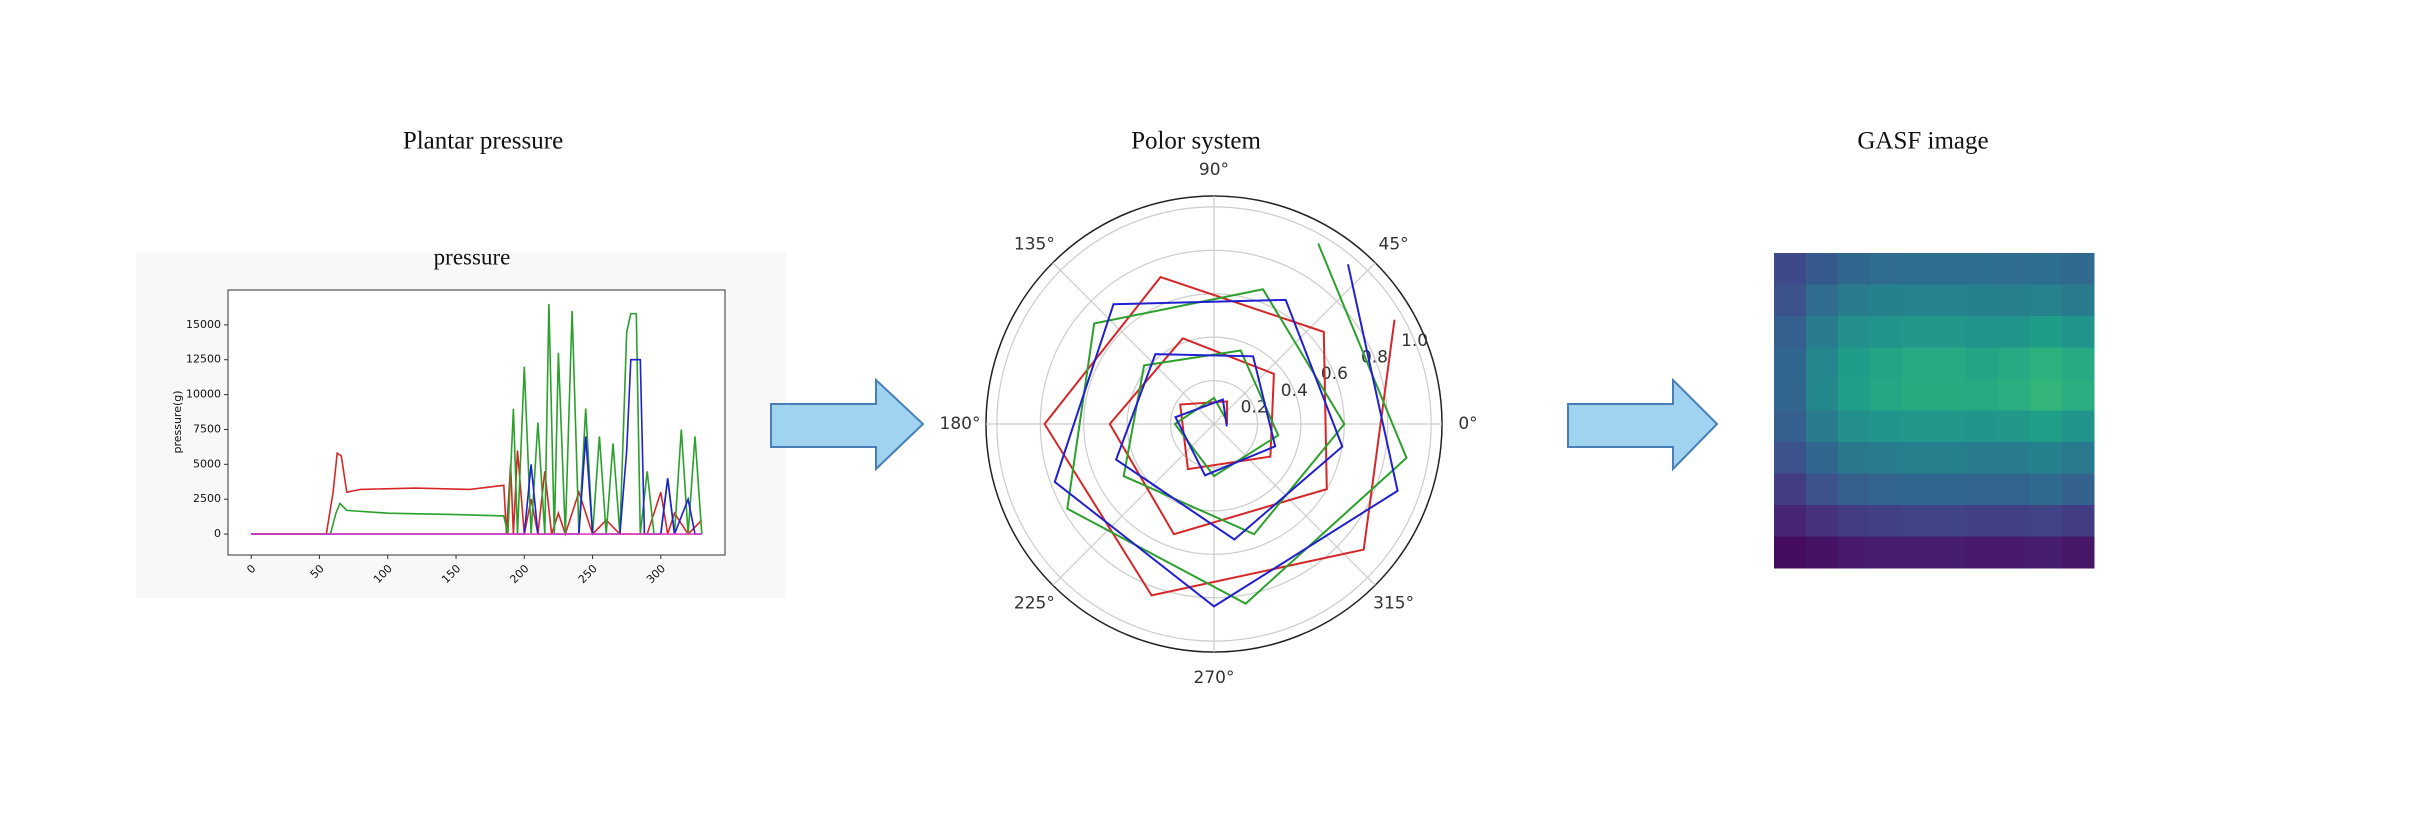 Image resolution: width=2420 pixels, height=838 pixels. I want to click on r-tick-label: 0.2, so click(1254, 407).